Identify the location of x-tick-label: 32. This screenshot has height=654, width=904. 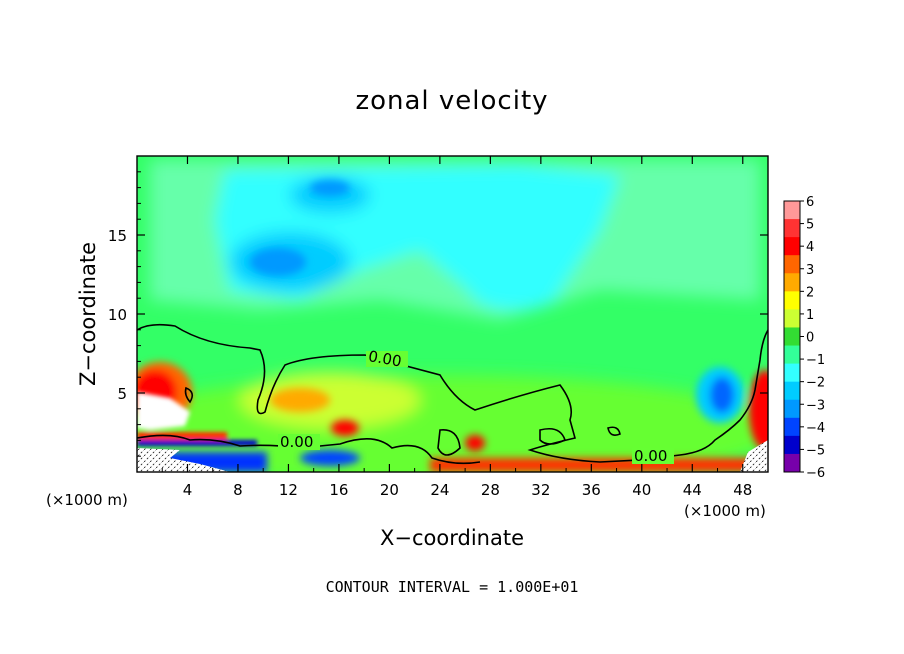
(540, 490).